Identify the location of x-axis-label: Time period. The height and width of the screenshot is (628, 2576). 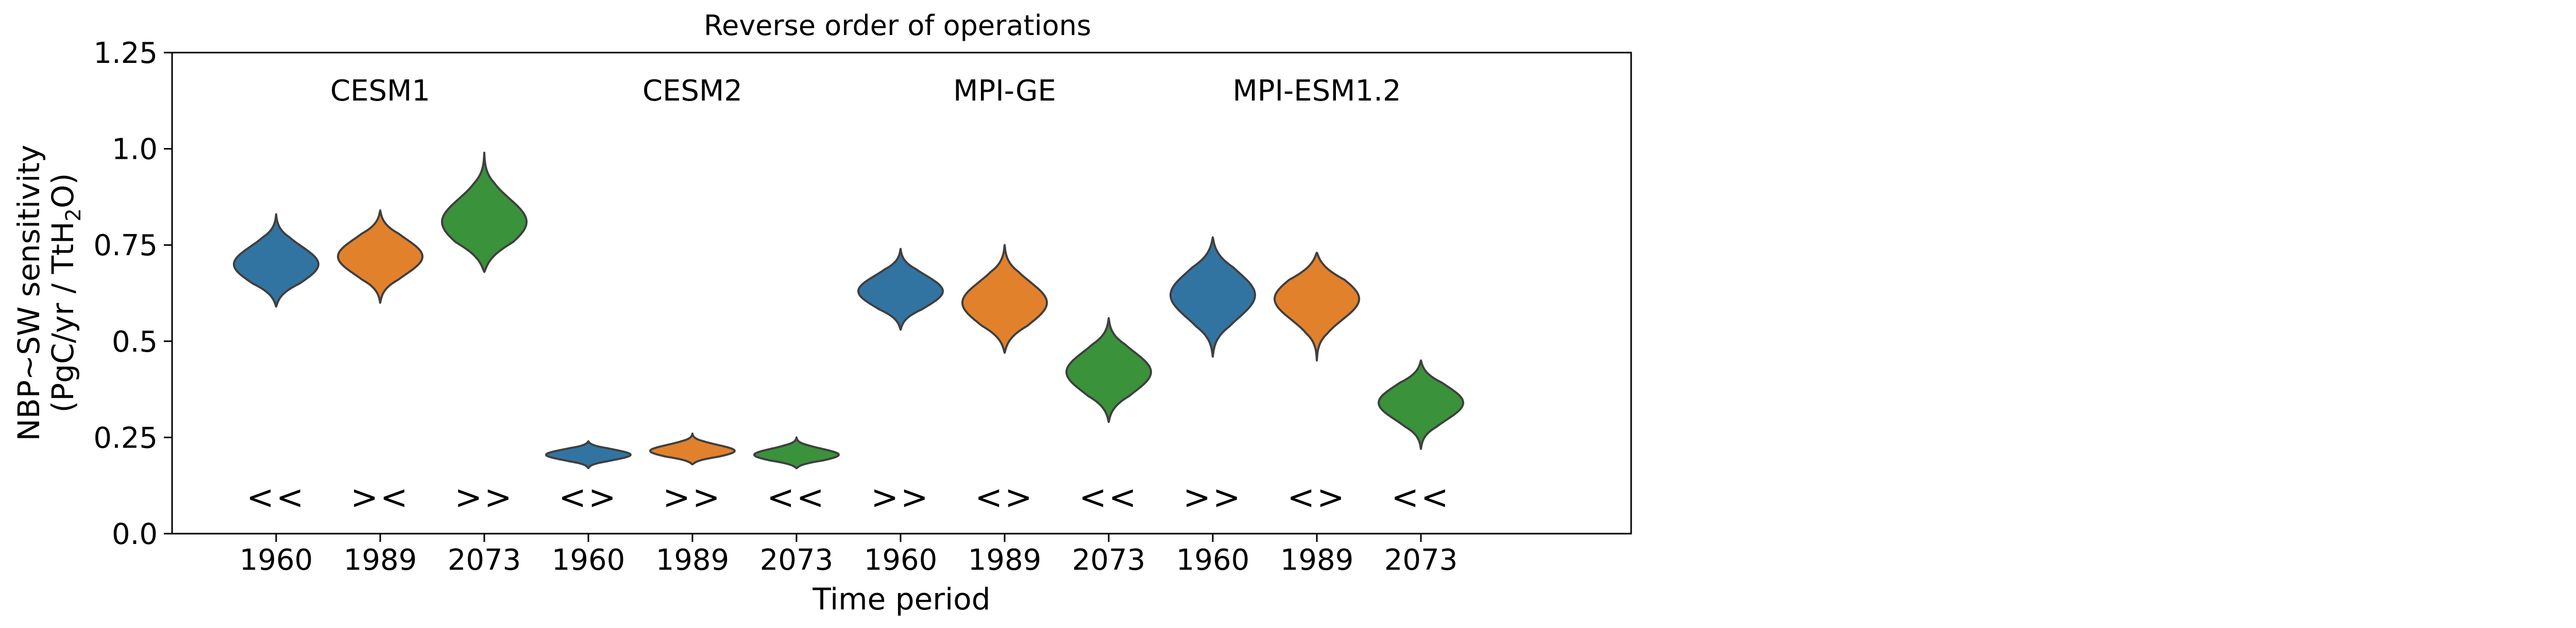
(901, 599).